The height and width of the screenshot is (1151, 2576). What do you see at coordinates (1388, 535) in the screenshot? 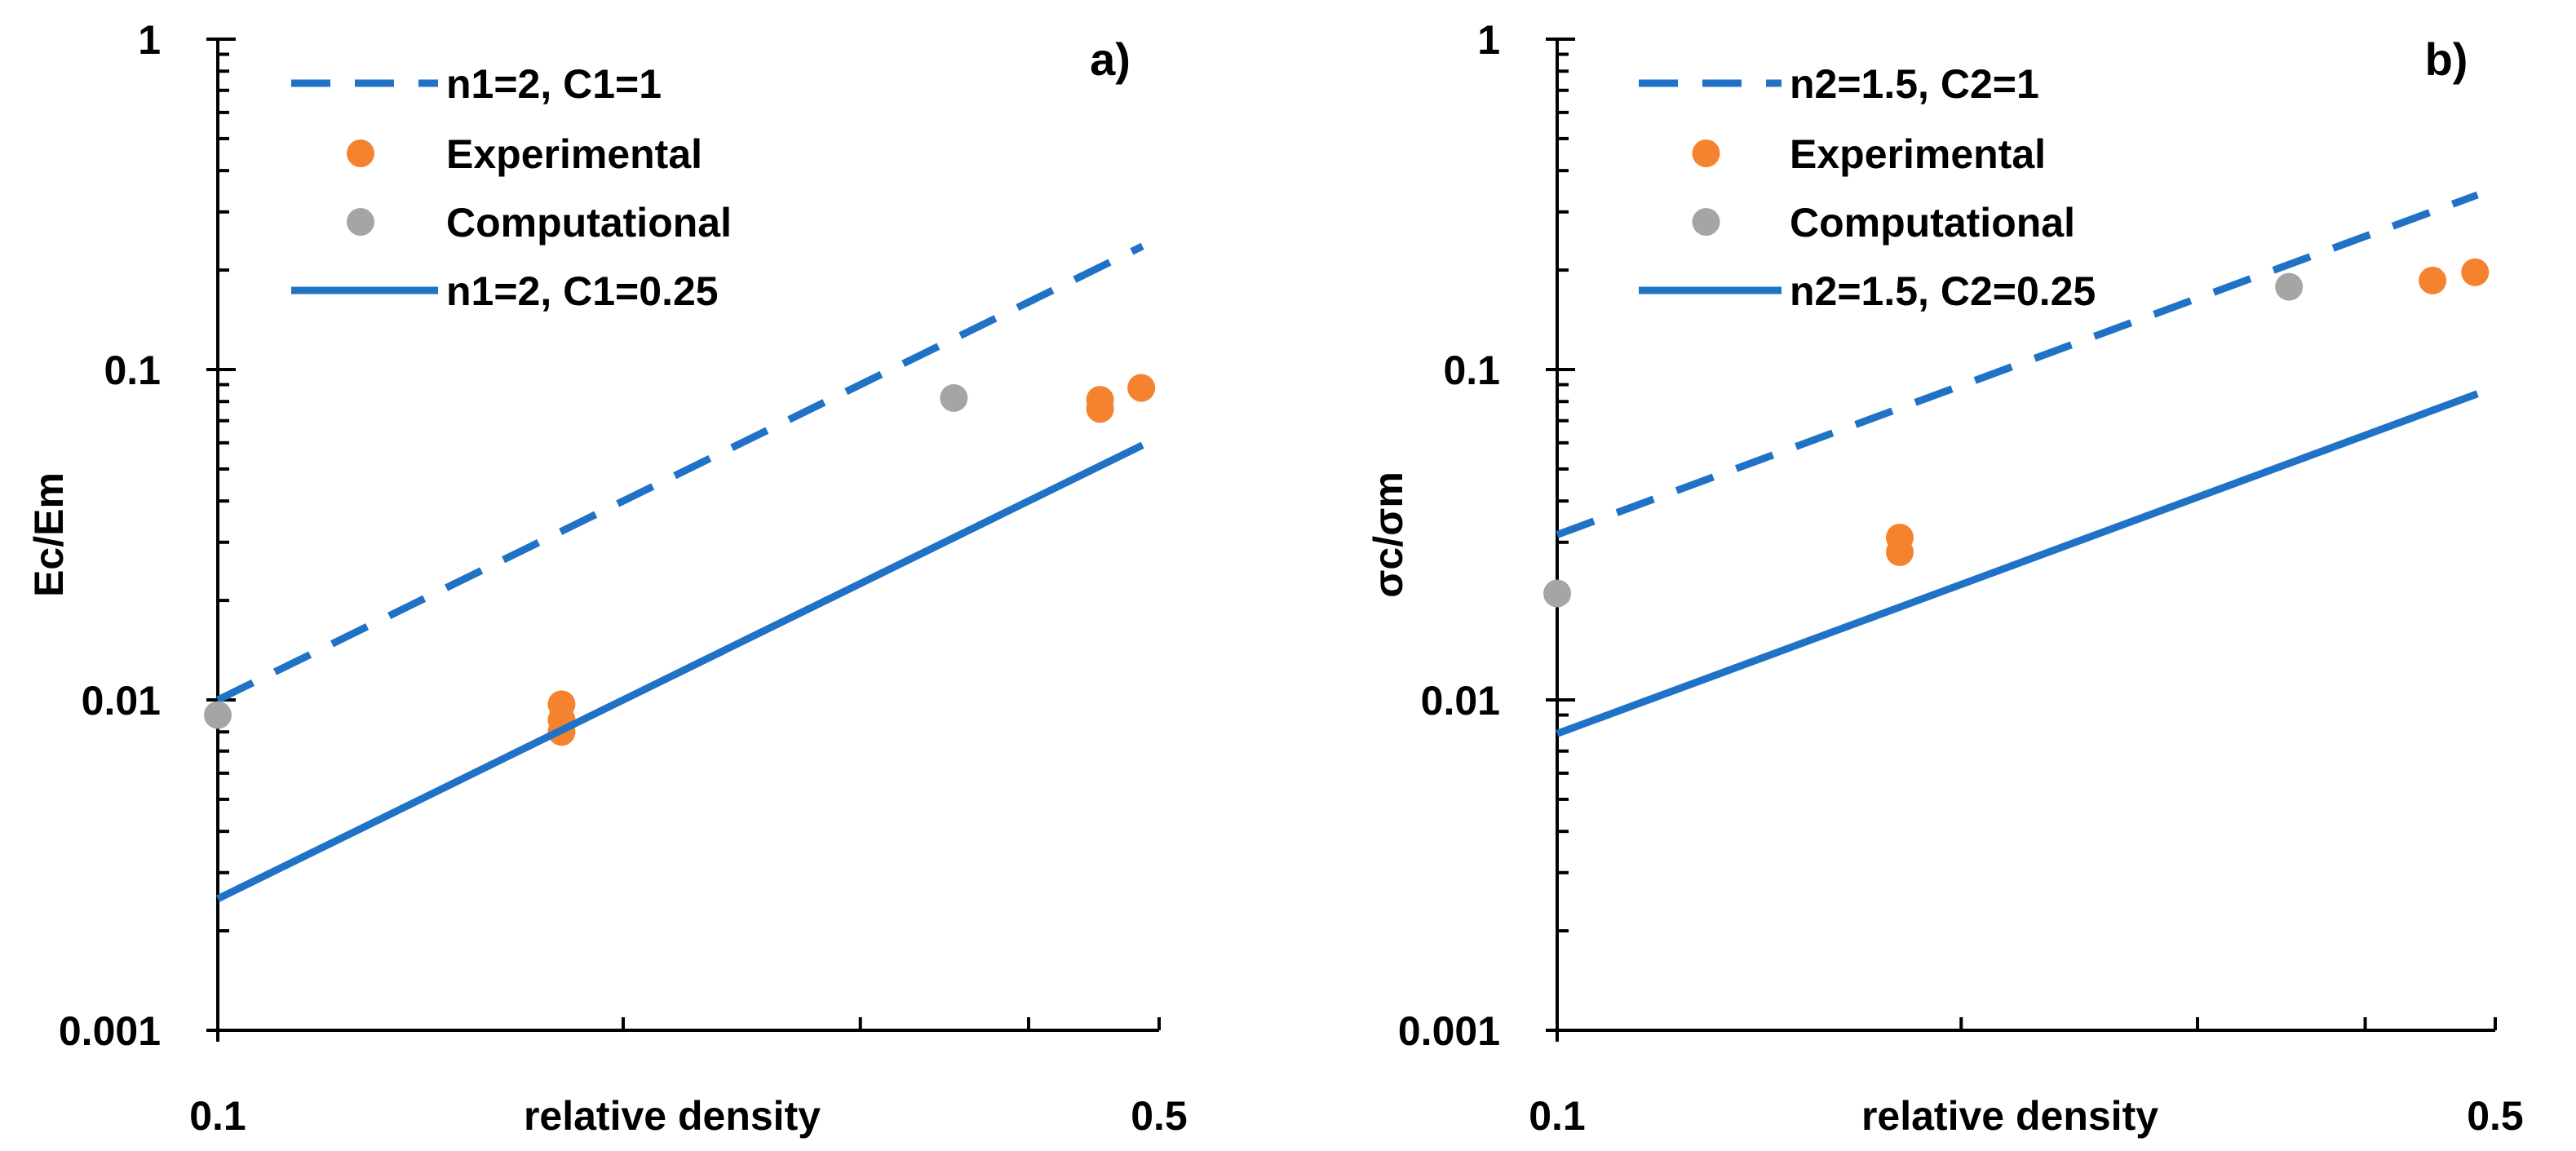
I see `y-axis-label: σc/σm` at bounding box center [1388, 535].